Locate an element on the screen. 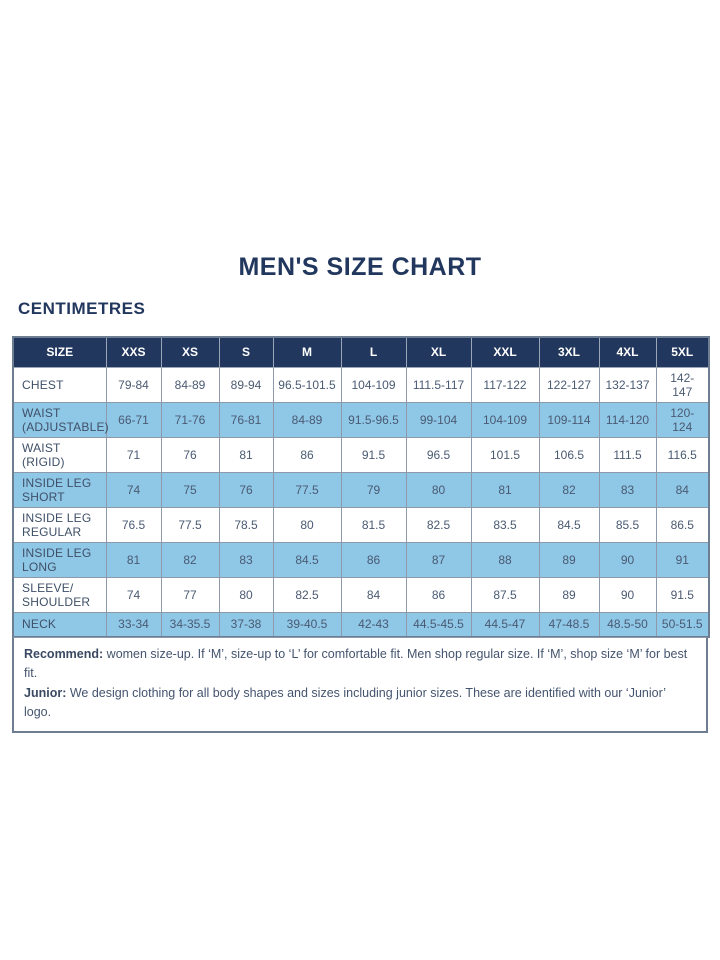  header-cell-5xl: 5XL is located at coordinates (682, 352).